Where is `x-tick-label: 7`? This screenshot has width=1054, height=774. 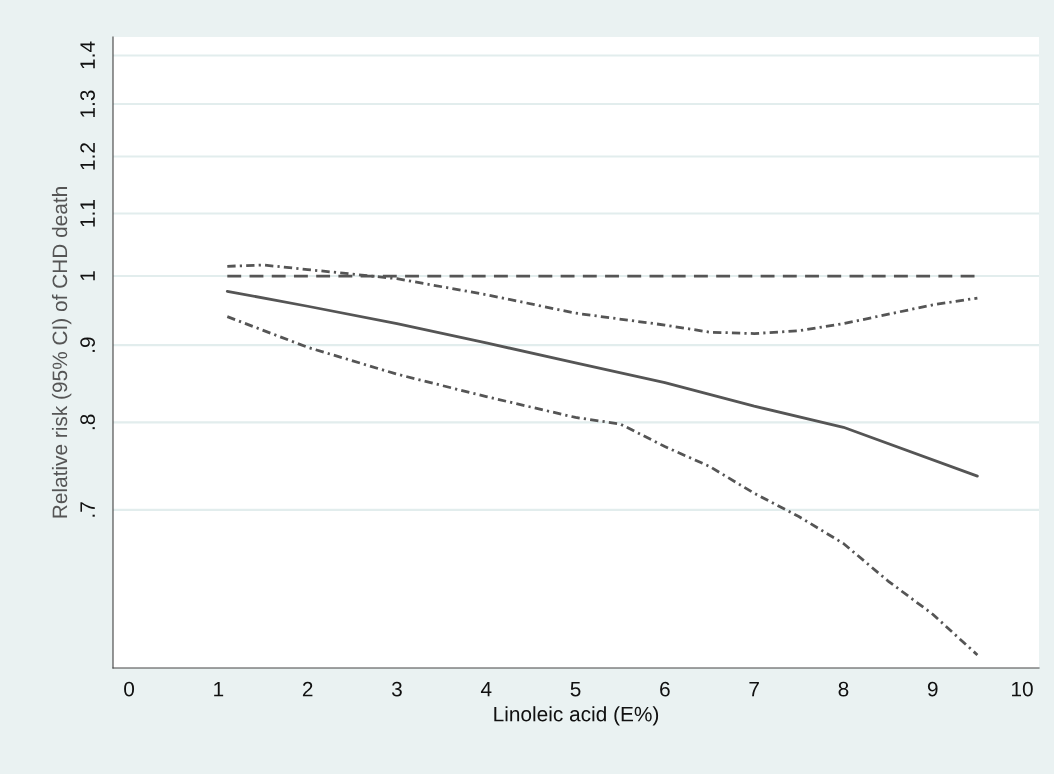 x-tick-label: 7 is located at coordinates (754, 689).